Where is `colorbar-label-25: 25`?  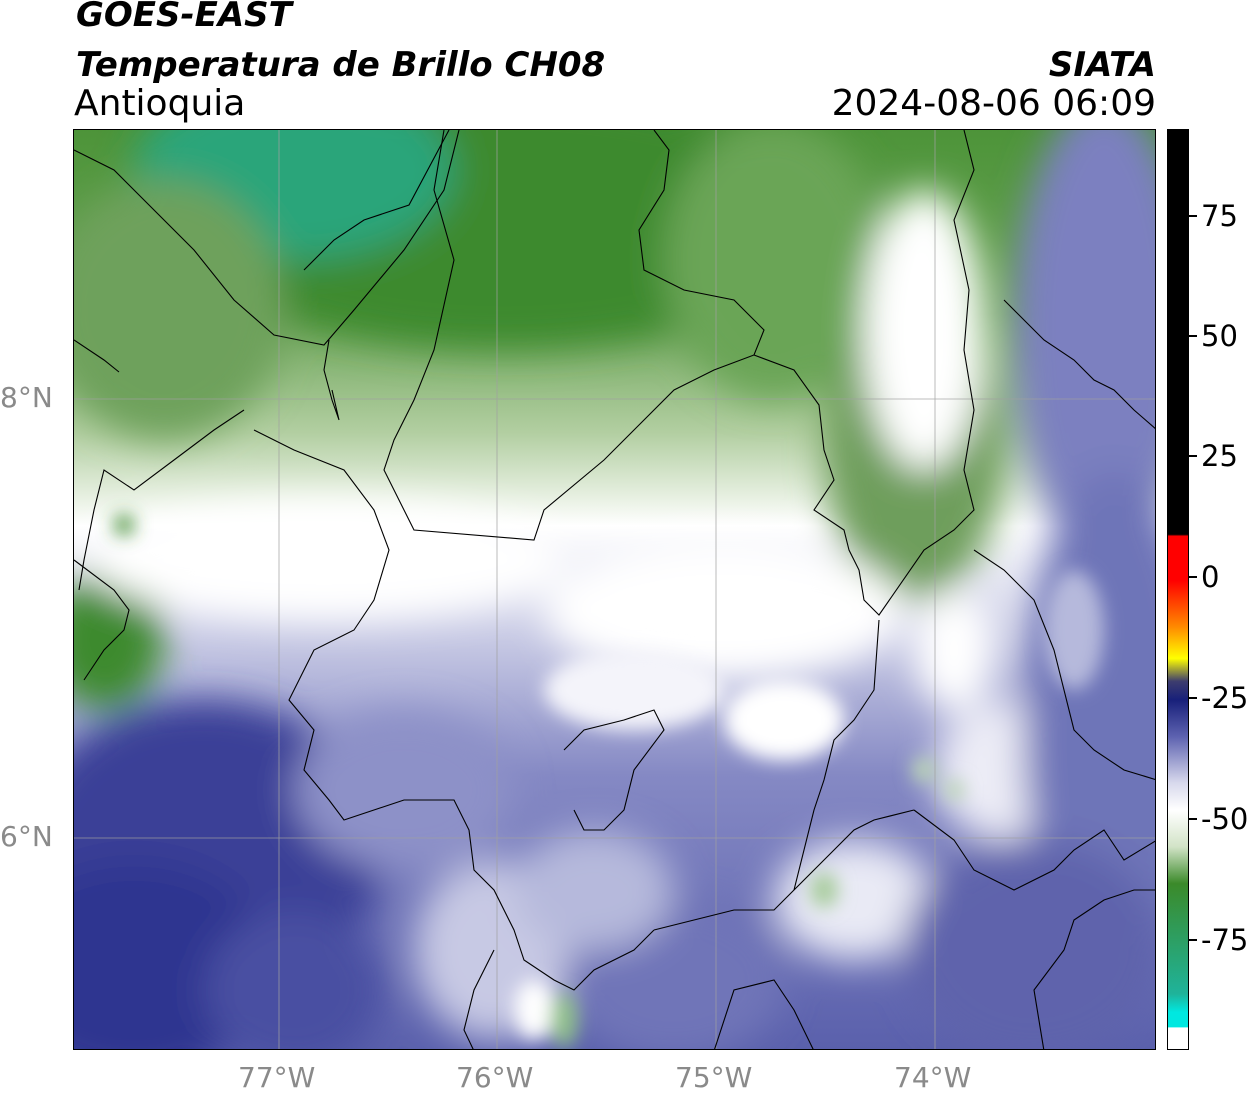
colorbar-label-25: 25 is located at coordinates (1219, 456).